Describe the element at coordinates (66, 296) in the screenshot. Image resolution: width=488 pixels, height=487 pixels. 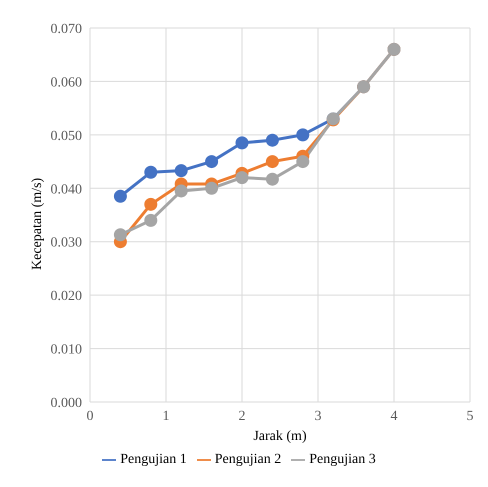
I see `y-tick-label: 0.020` at that location.